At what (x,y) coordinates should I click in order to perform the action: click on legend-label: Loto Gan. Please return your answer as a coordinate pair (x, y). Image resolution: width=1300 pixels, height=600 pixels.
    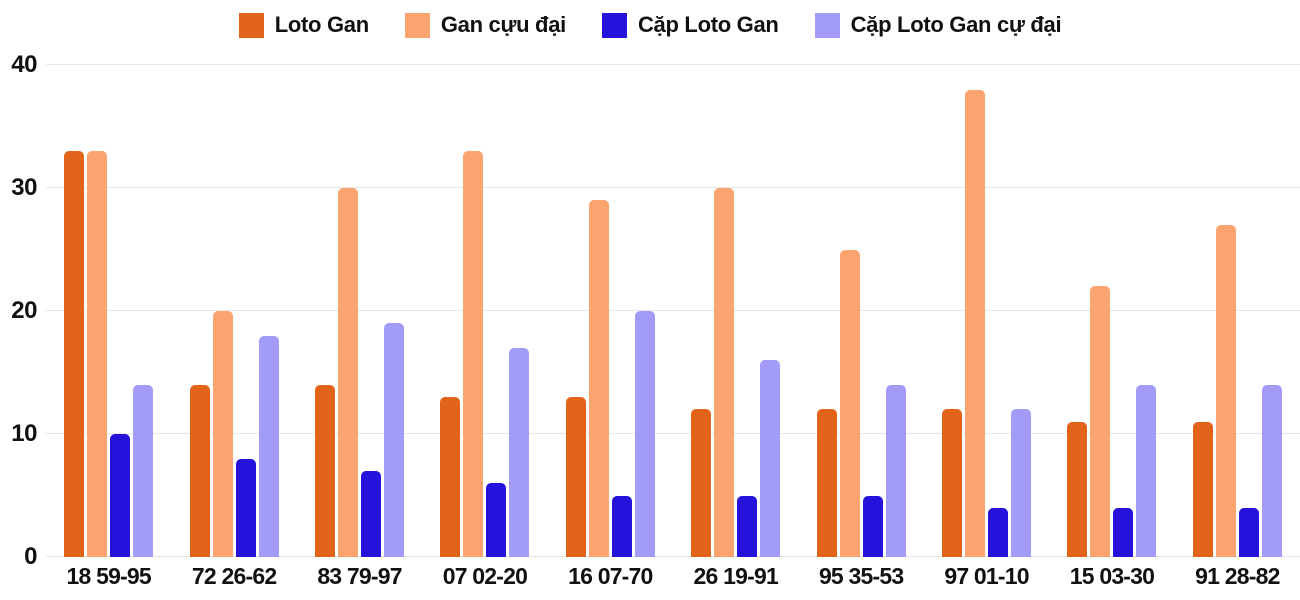
    Looking at the image, I should click on (321, 24).